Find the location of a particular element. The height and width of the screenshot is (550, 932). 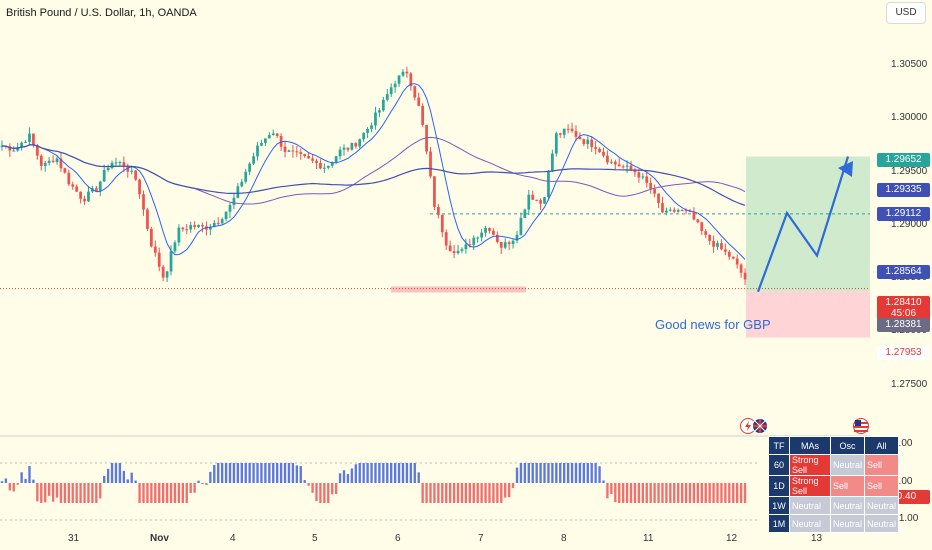

table-cell-tf: 1W is located at coordinates (779, 505).